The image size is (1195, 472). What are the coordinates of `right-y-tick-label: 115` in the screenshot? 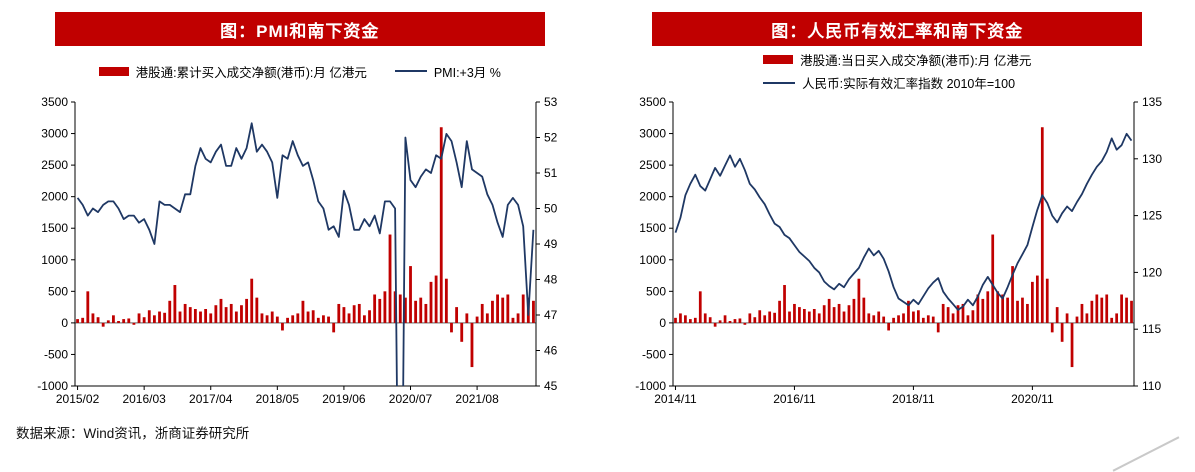 It's located at (1151, 329).